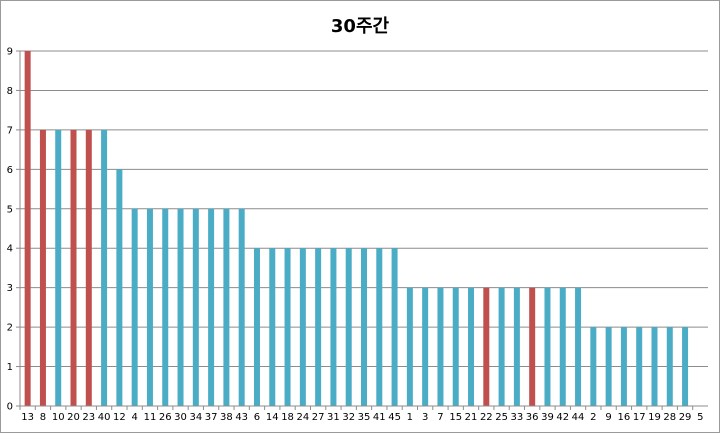 The height and width of the screenshot is (433, 720). Describe the element at coordinates (10, 288) in the screenshot. I see `y-tick-label: 3` at that location.